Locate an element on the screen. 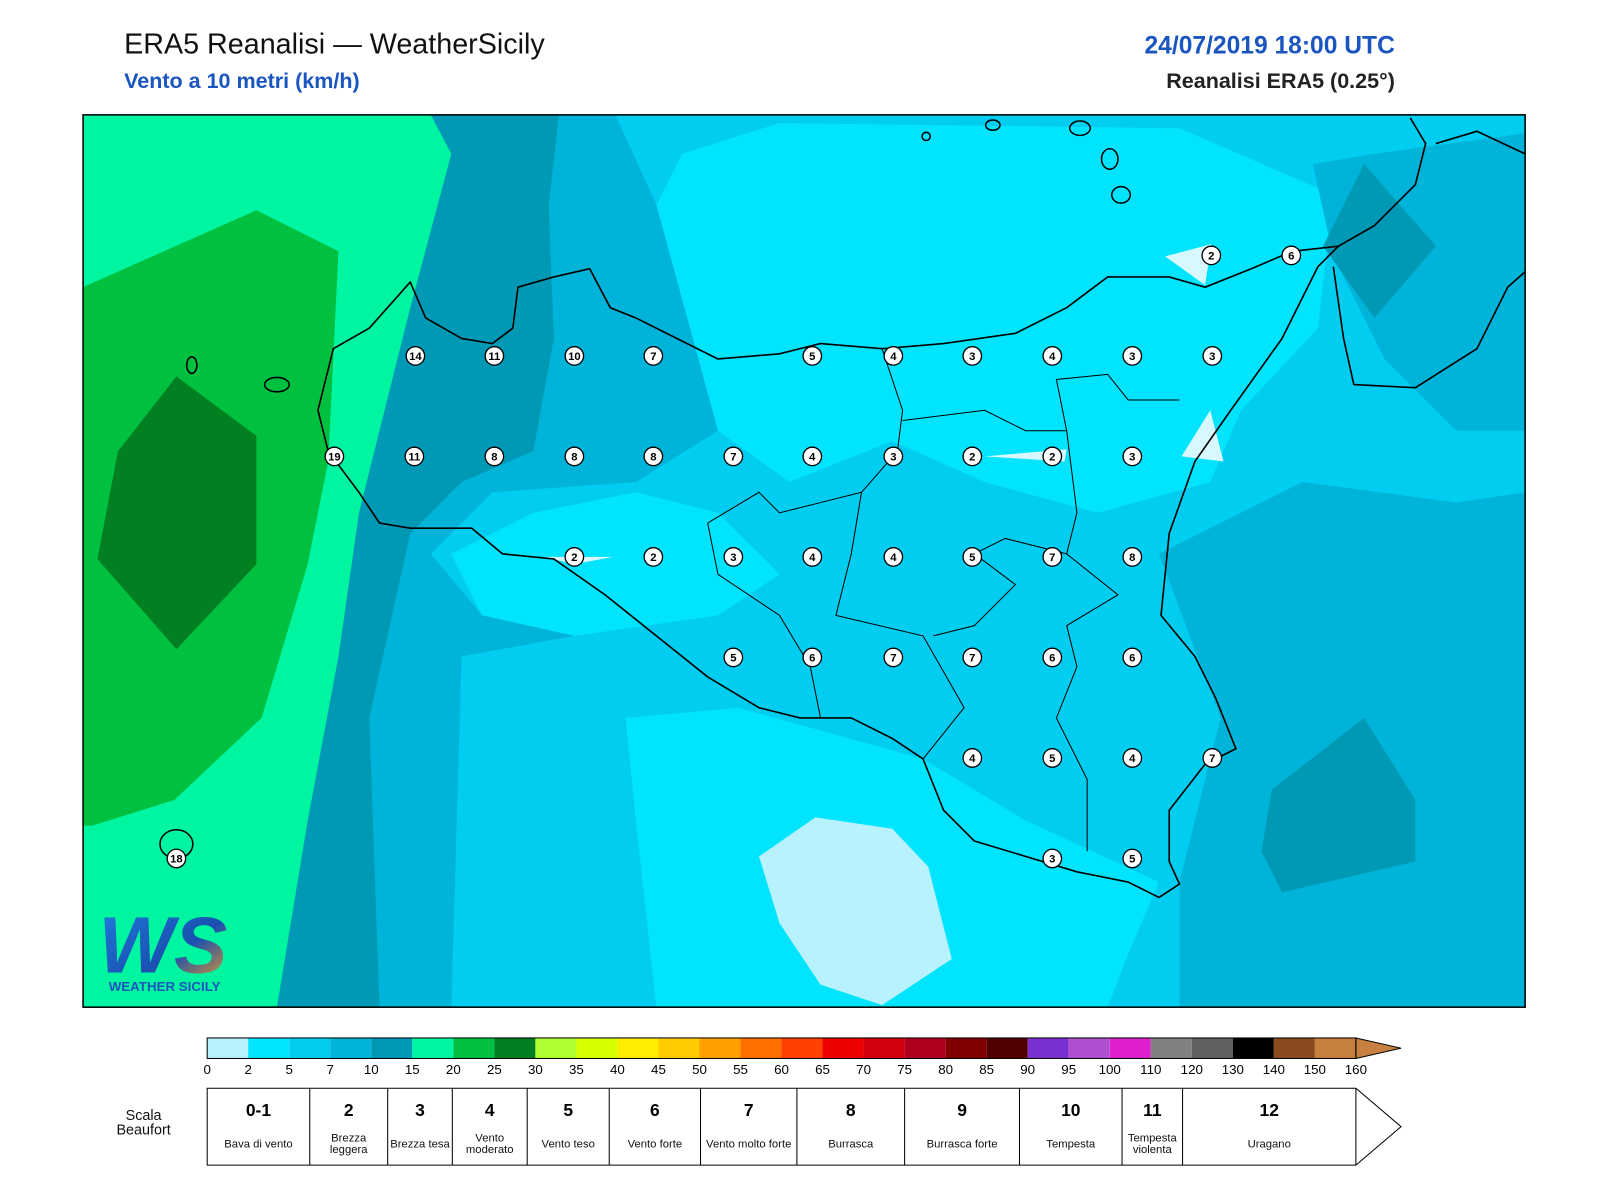  beaufort-name-box: Vento molto forte is located at coordinates (748, 1143).